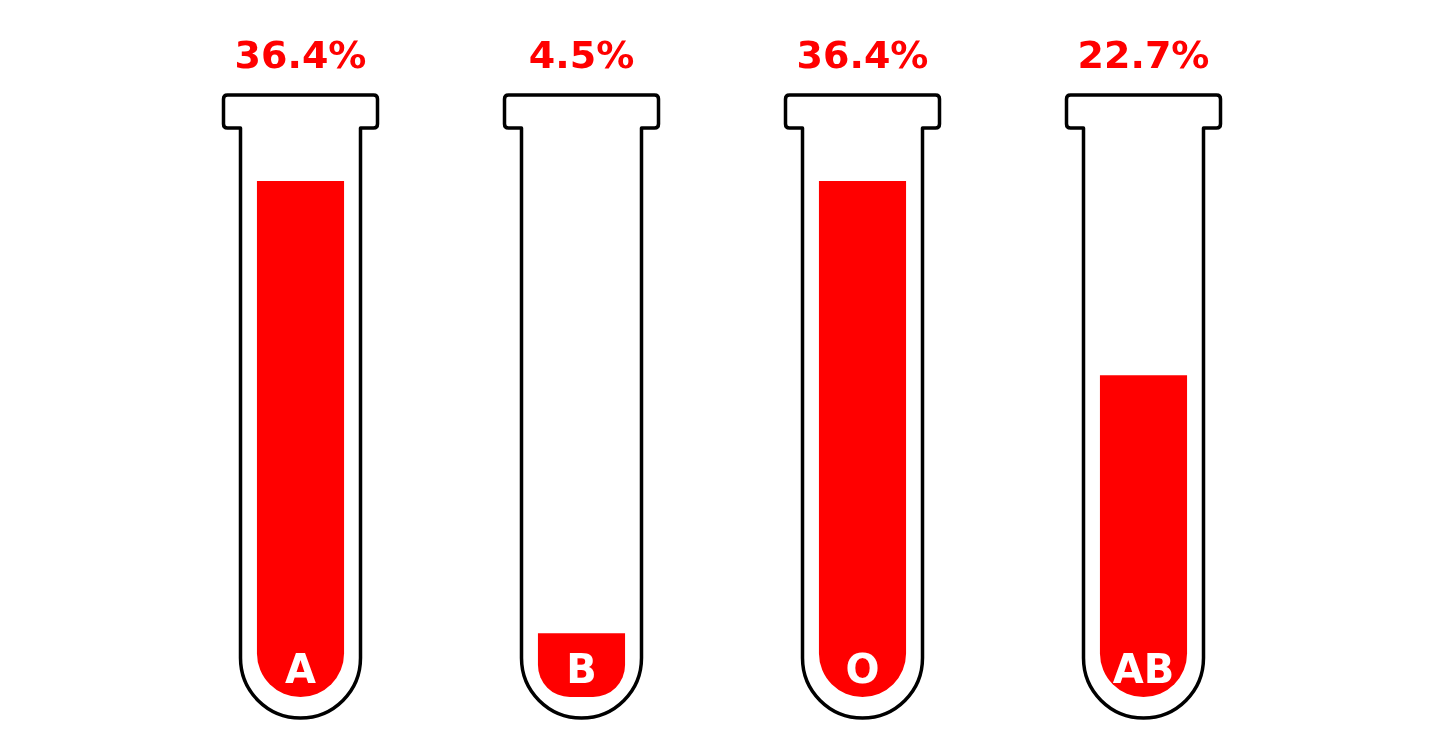 The width and height of the screenshot is (1440, 754). Describe the element at coordinates (301, 669) in the screenshot. I see `x-tick-label: A` at that location.